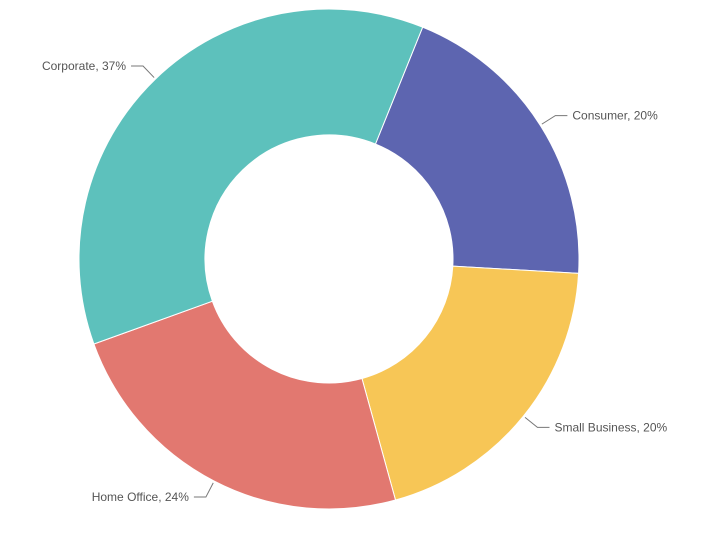  Describe the element at coordinates (537, 422) in the screenshot. I see `leader-line-small-business` at that location.